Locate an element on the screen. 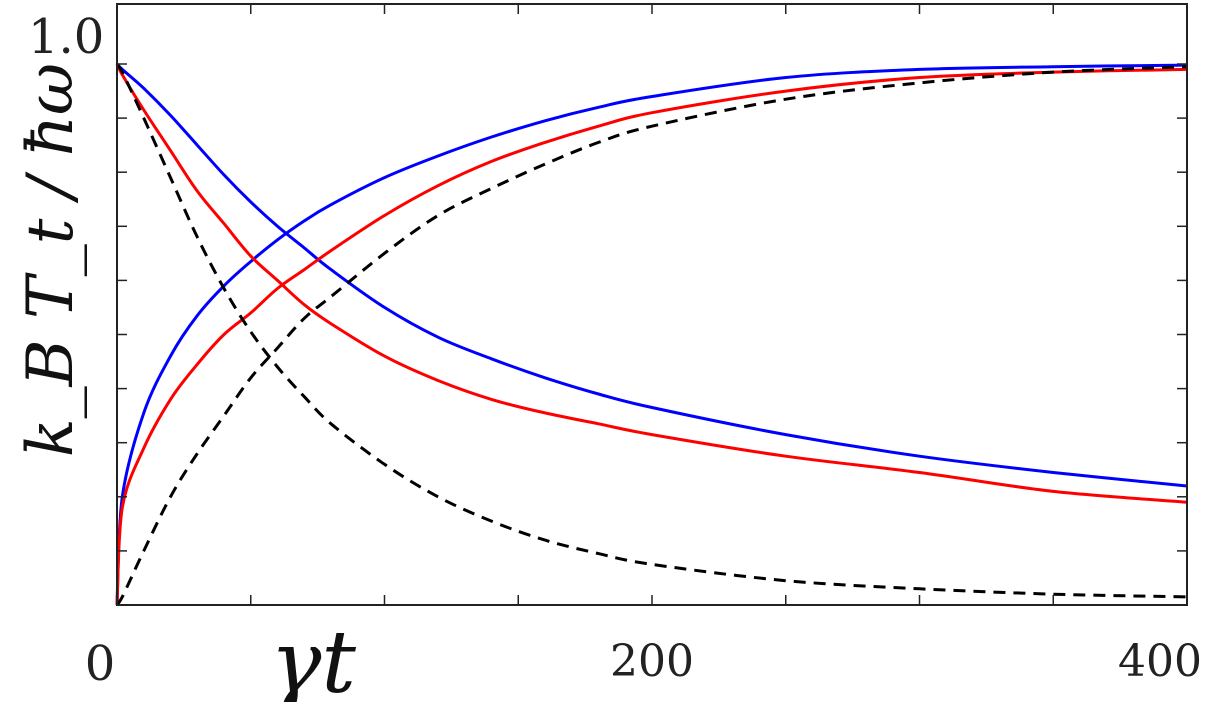 The image size is (1209, 702). x-tick-label-400: 400 is located at coordinates (1160, 661).